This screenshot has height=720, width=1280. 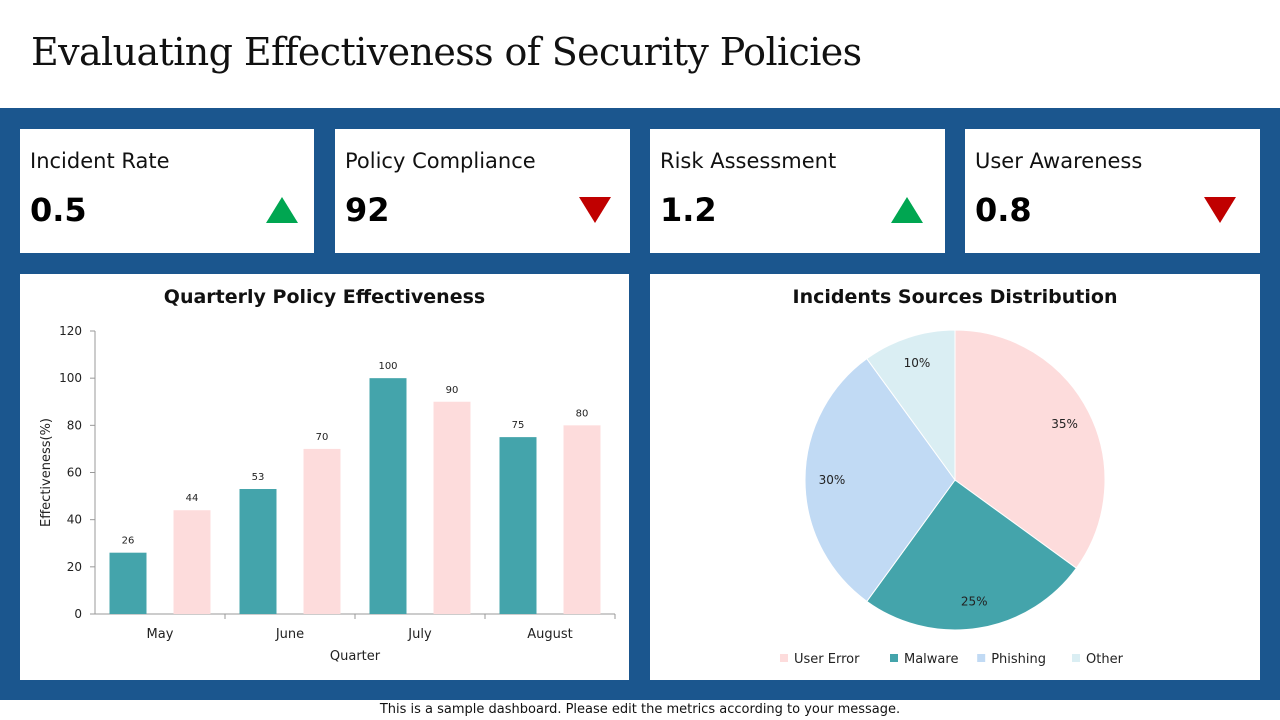 I want to click on x-tick-label: May, so click(x=160, y=634).